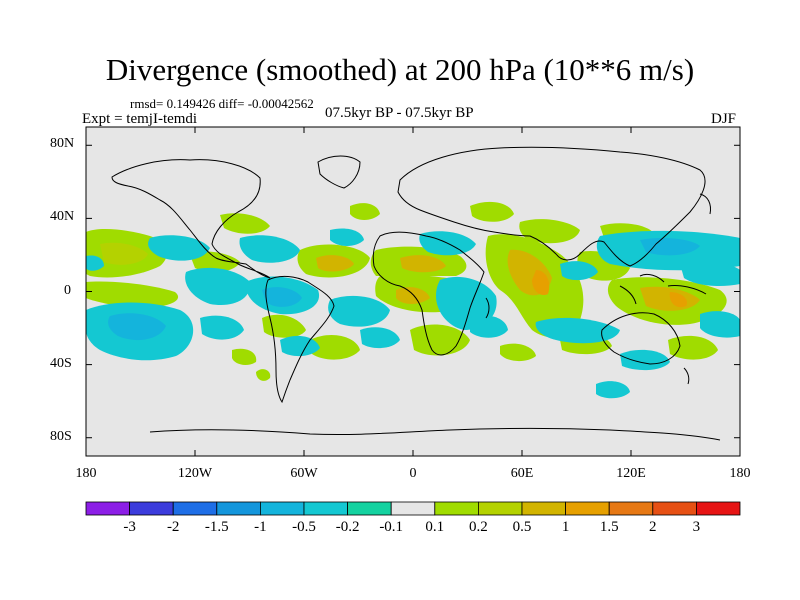 The width and height of the screenshot is (800, 600). What do you see at coordinates (61, 436) in the screenshot?
I see `lat-tick-label: 80S` at bounding box center [61, 436].